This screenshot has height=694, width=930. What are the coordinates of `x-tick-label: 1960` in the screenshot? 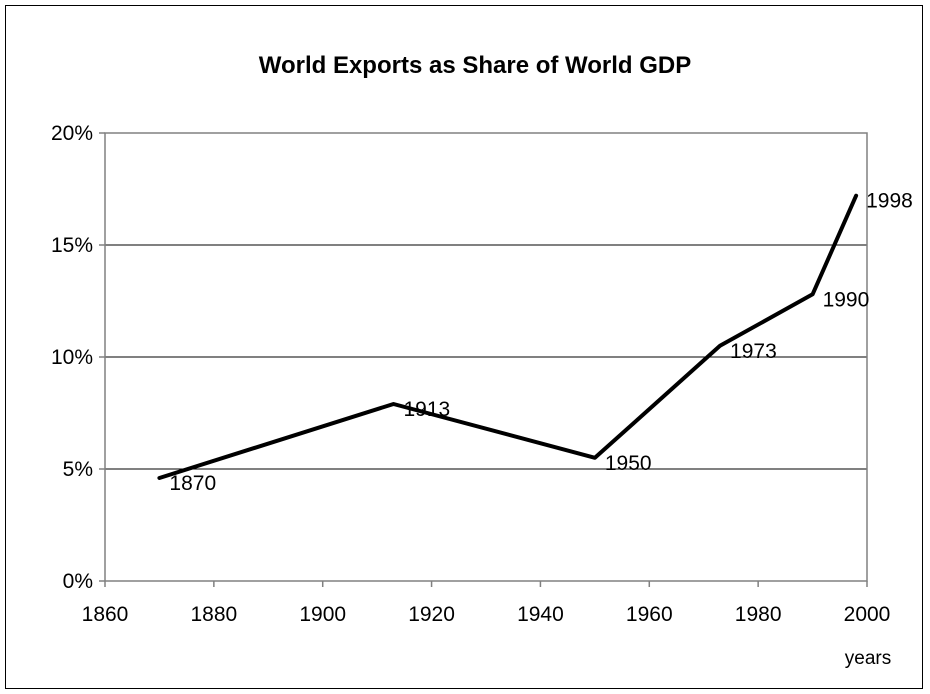 It's located at (649, 614).